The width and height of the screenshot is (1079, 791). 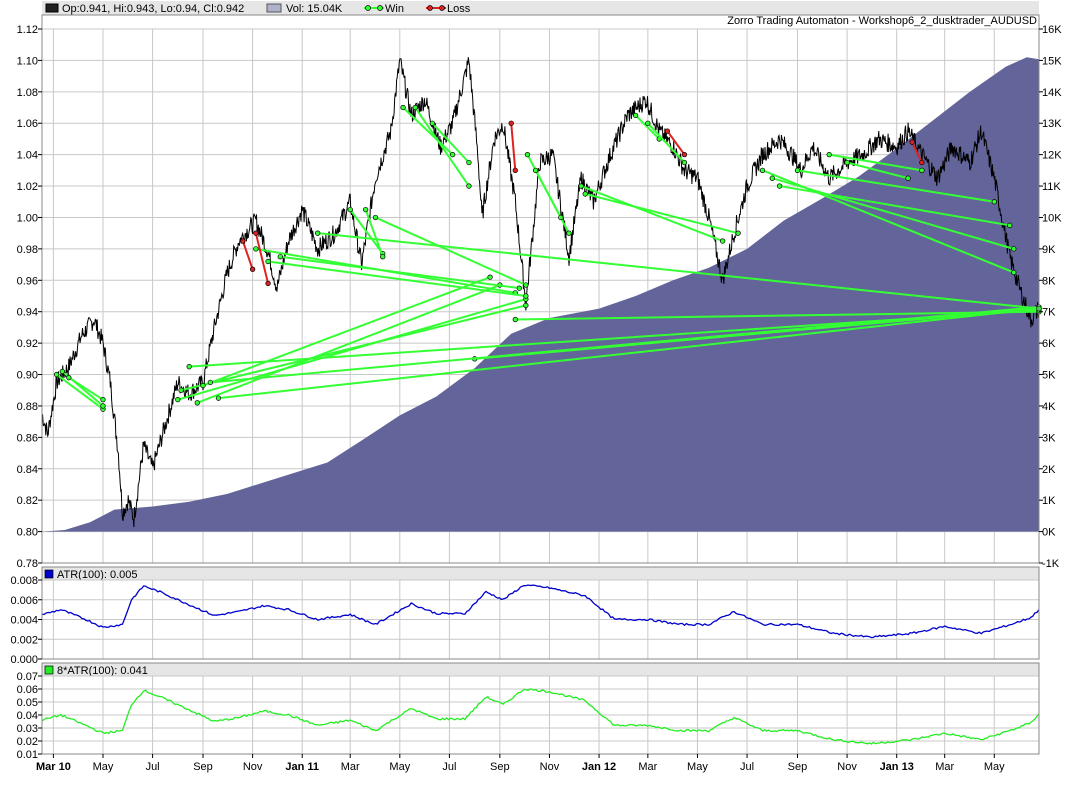 I want to click on volume-tick-label: 6K, so click(x=1049, y=344).